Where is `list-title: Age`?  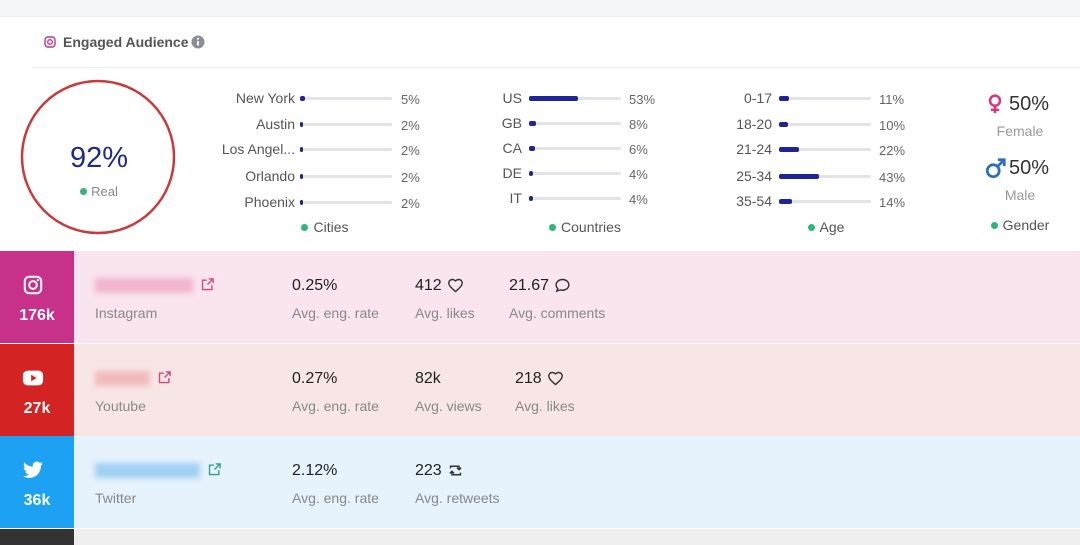
list-title: Age is located at coordinates (826, 227).